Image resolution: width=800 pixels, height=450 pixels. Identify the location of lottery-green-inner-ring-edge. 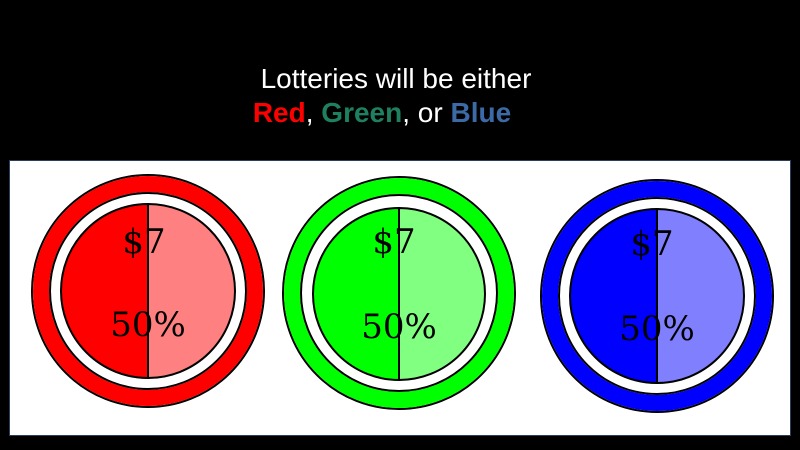
(399, 293).